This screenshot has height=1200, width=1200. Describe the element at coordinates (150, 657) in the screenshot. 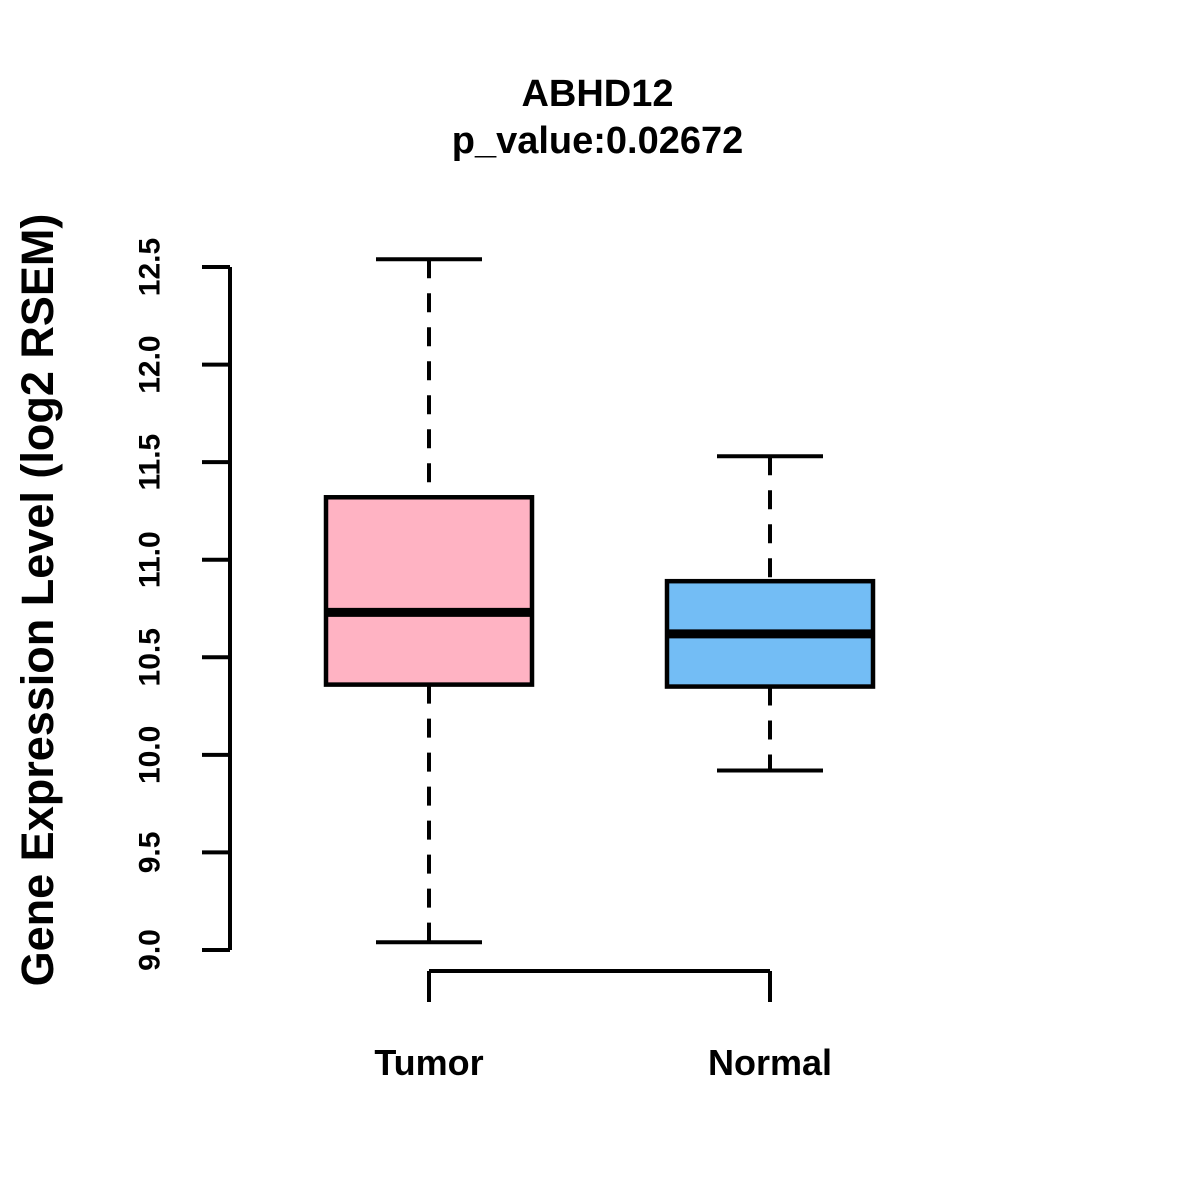

I see `y-tick-label: 10.5` at that location.